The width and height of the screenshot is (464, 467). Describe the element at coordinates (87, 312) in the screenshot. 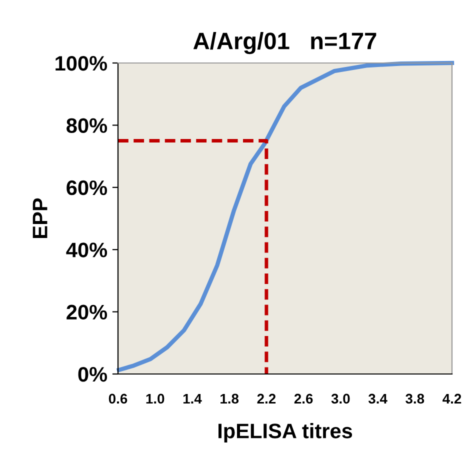

I see `y-tick-label: 20%` at that location.